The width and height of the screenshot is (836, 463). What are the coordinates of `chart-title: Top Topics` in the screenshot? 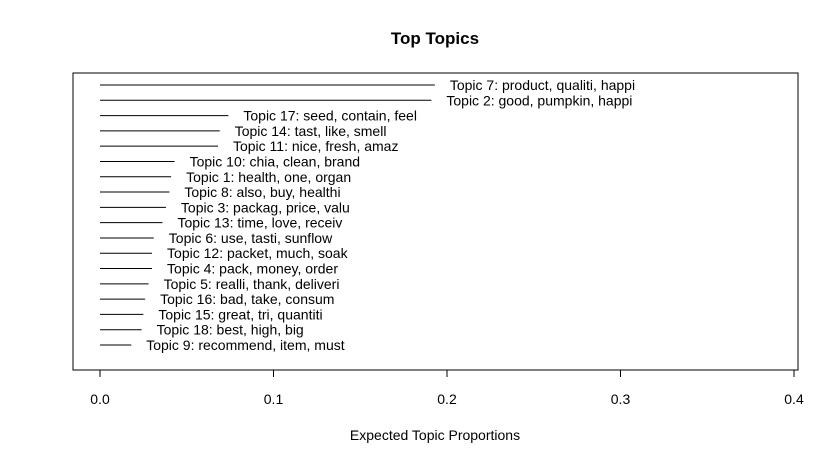 It's located at (435, 38).